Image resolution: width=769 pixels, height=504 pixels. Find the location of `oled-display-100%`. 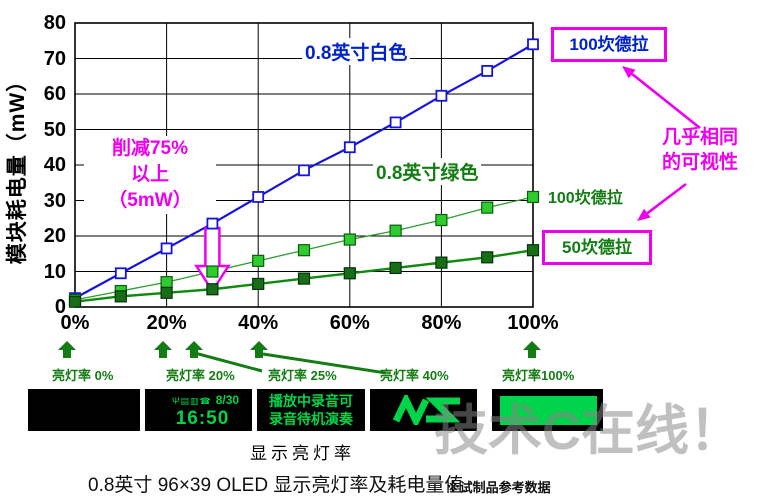

oled-display-100% is located at coordinates (547, 410).